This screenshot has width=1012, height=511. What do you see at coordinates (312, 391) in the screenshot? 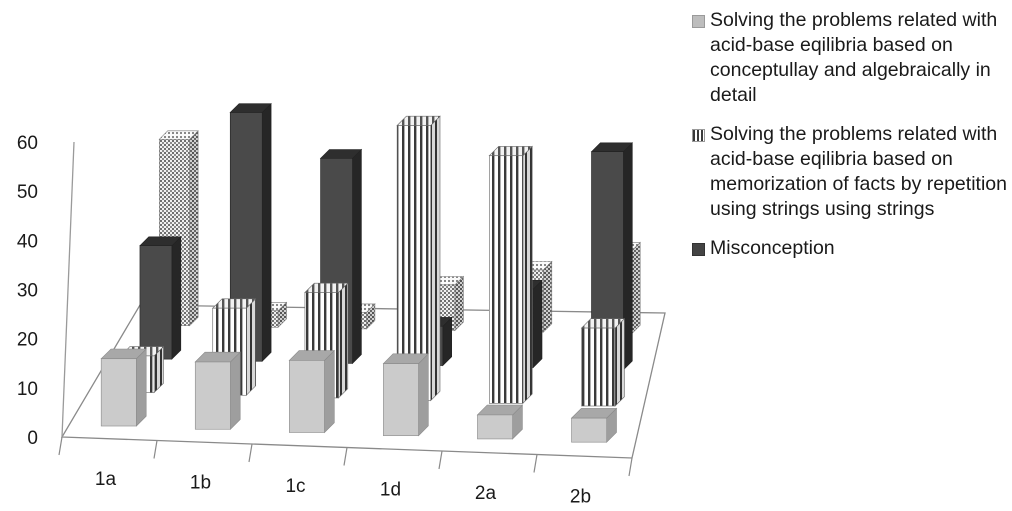
I see `bar-solid-light-1c` at bounding box center [312, 391].